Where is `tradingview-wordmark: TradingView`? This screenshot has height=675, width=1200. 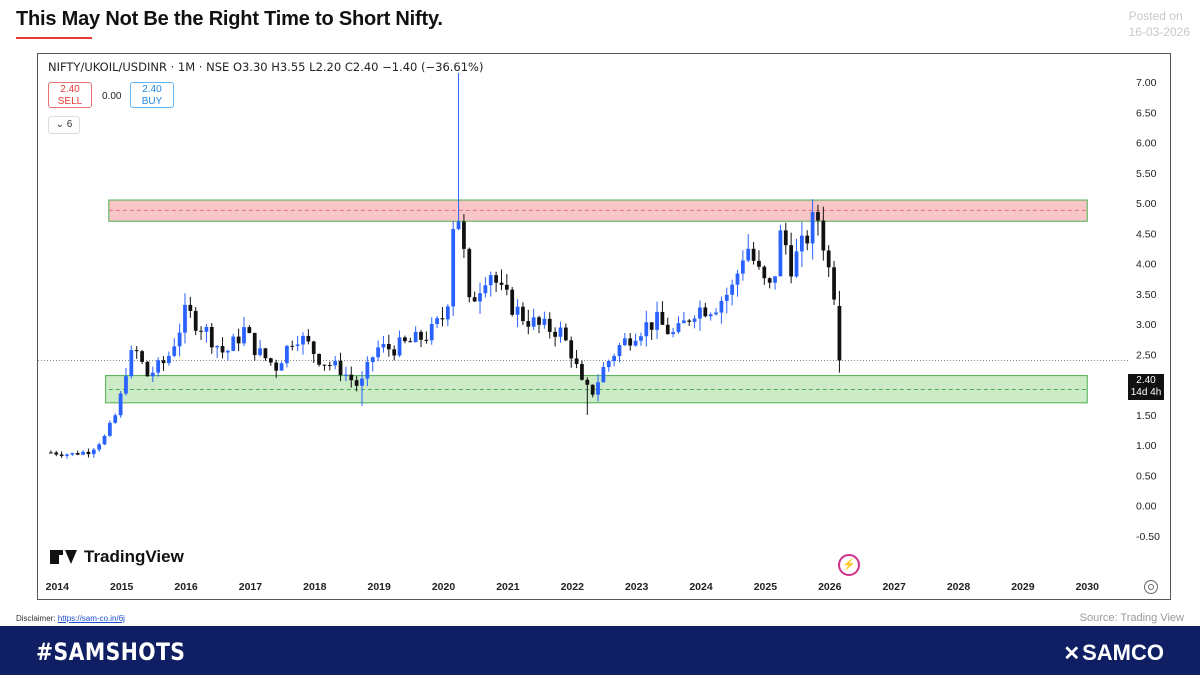
tradingview-wordmark: TradingView is located at coordinates (134, 556).